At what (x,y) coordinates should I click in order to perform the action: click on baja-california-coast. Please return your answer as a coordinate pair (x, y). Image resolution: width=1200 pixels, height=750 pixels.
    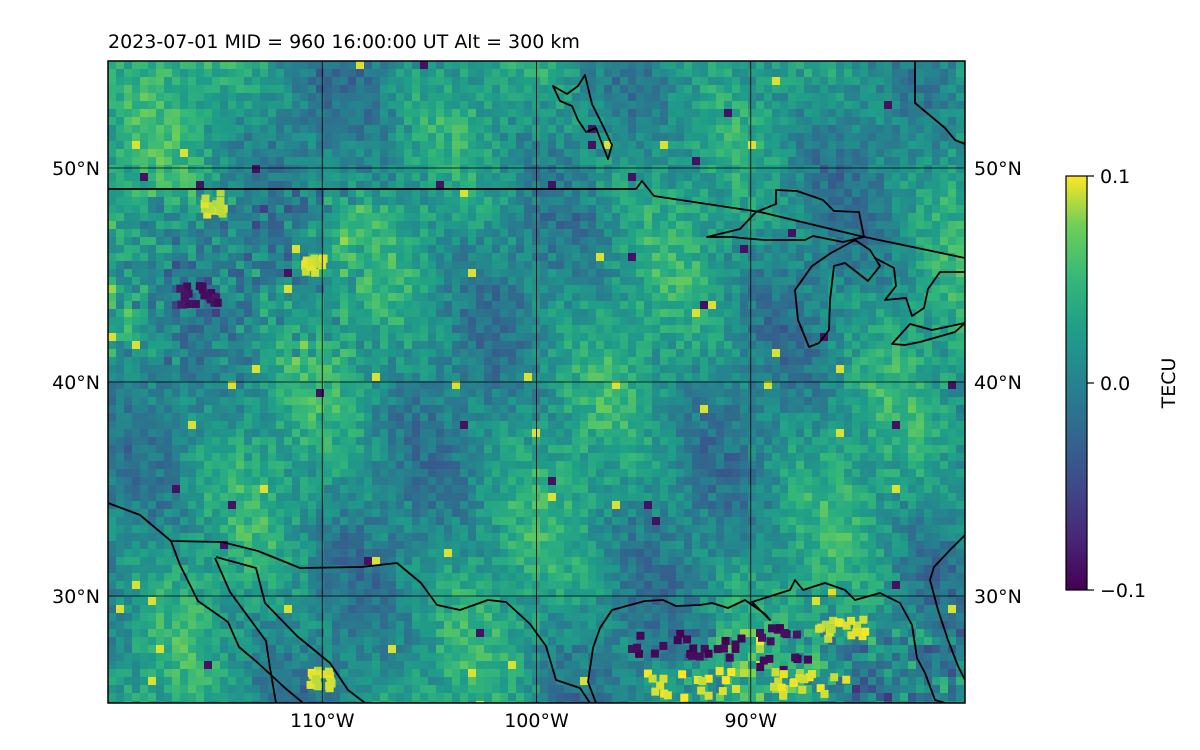
    Looking at the image, I should click on (237, 621).